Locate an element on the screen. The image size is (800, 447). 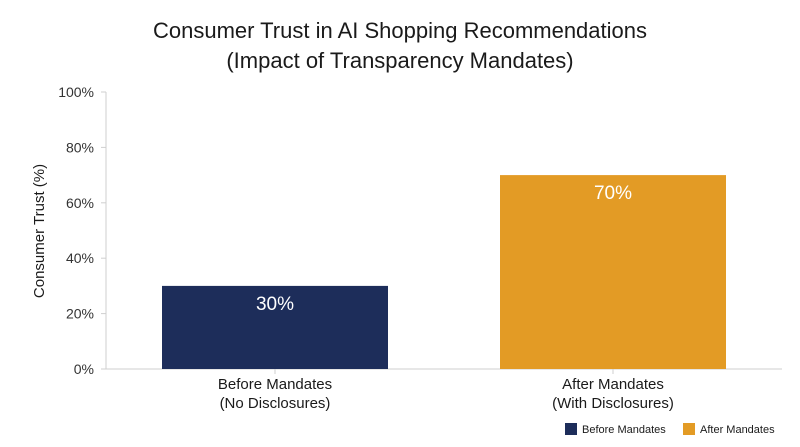
bar-value-label: 30% is located at coordinates (275, 304).